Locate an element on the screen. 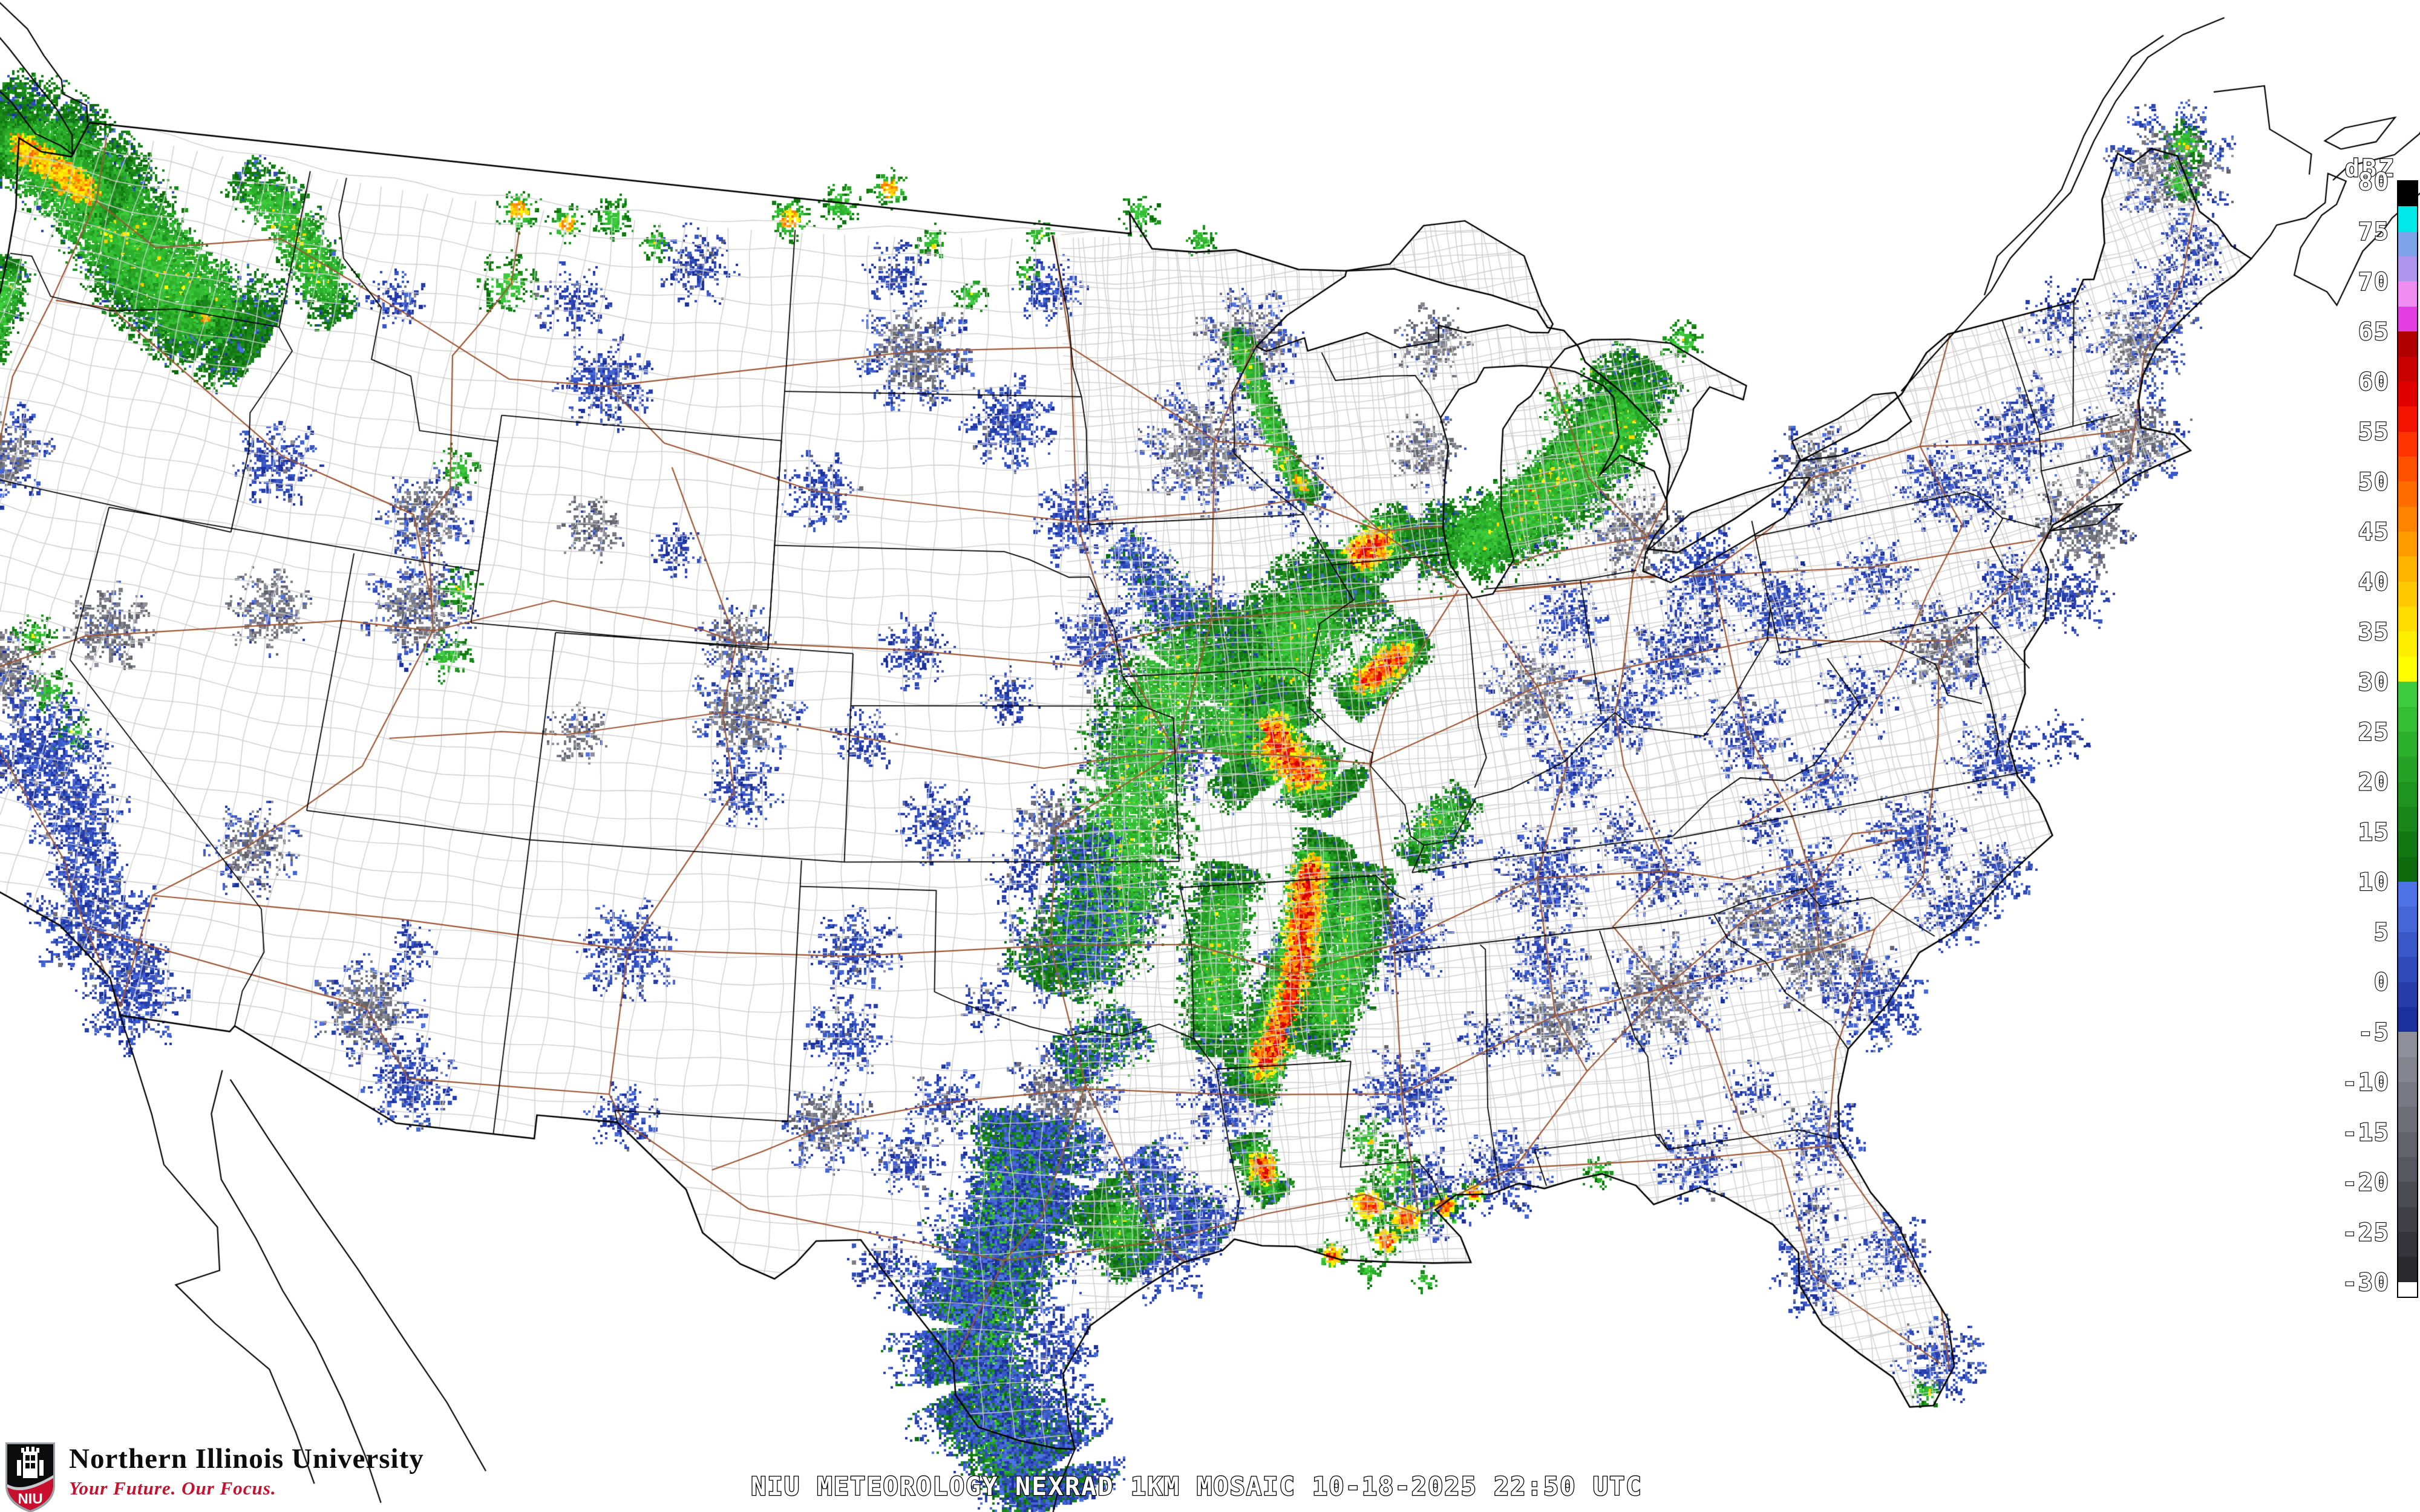 The width and height of the screenshot is (2420, 1512). colorbar-tick-label: 30 is located at coordinates (2374, 682).